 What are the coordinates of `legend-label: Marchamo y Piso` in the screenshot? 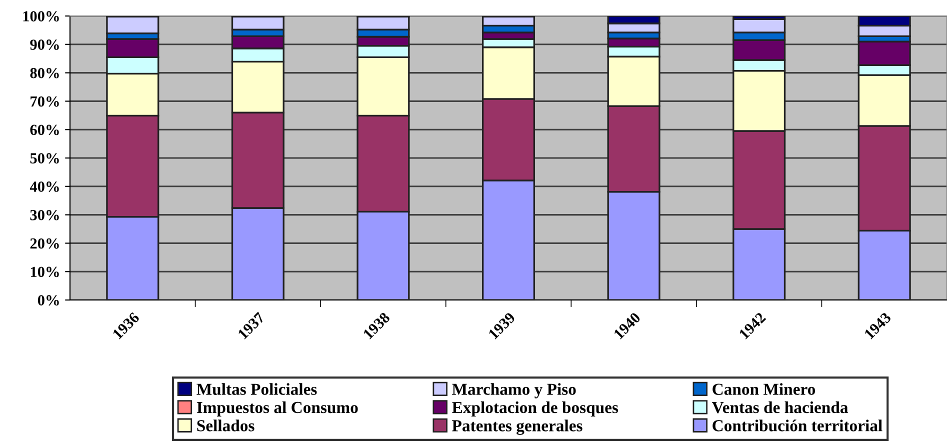 It's located at (514, 390).